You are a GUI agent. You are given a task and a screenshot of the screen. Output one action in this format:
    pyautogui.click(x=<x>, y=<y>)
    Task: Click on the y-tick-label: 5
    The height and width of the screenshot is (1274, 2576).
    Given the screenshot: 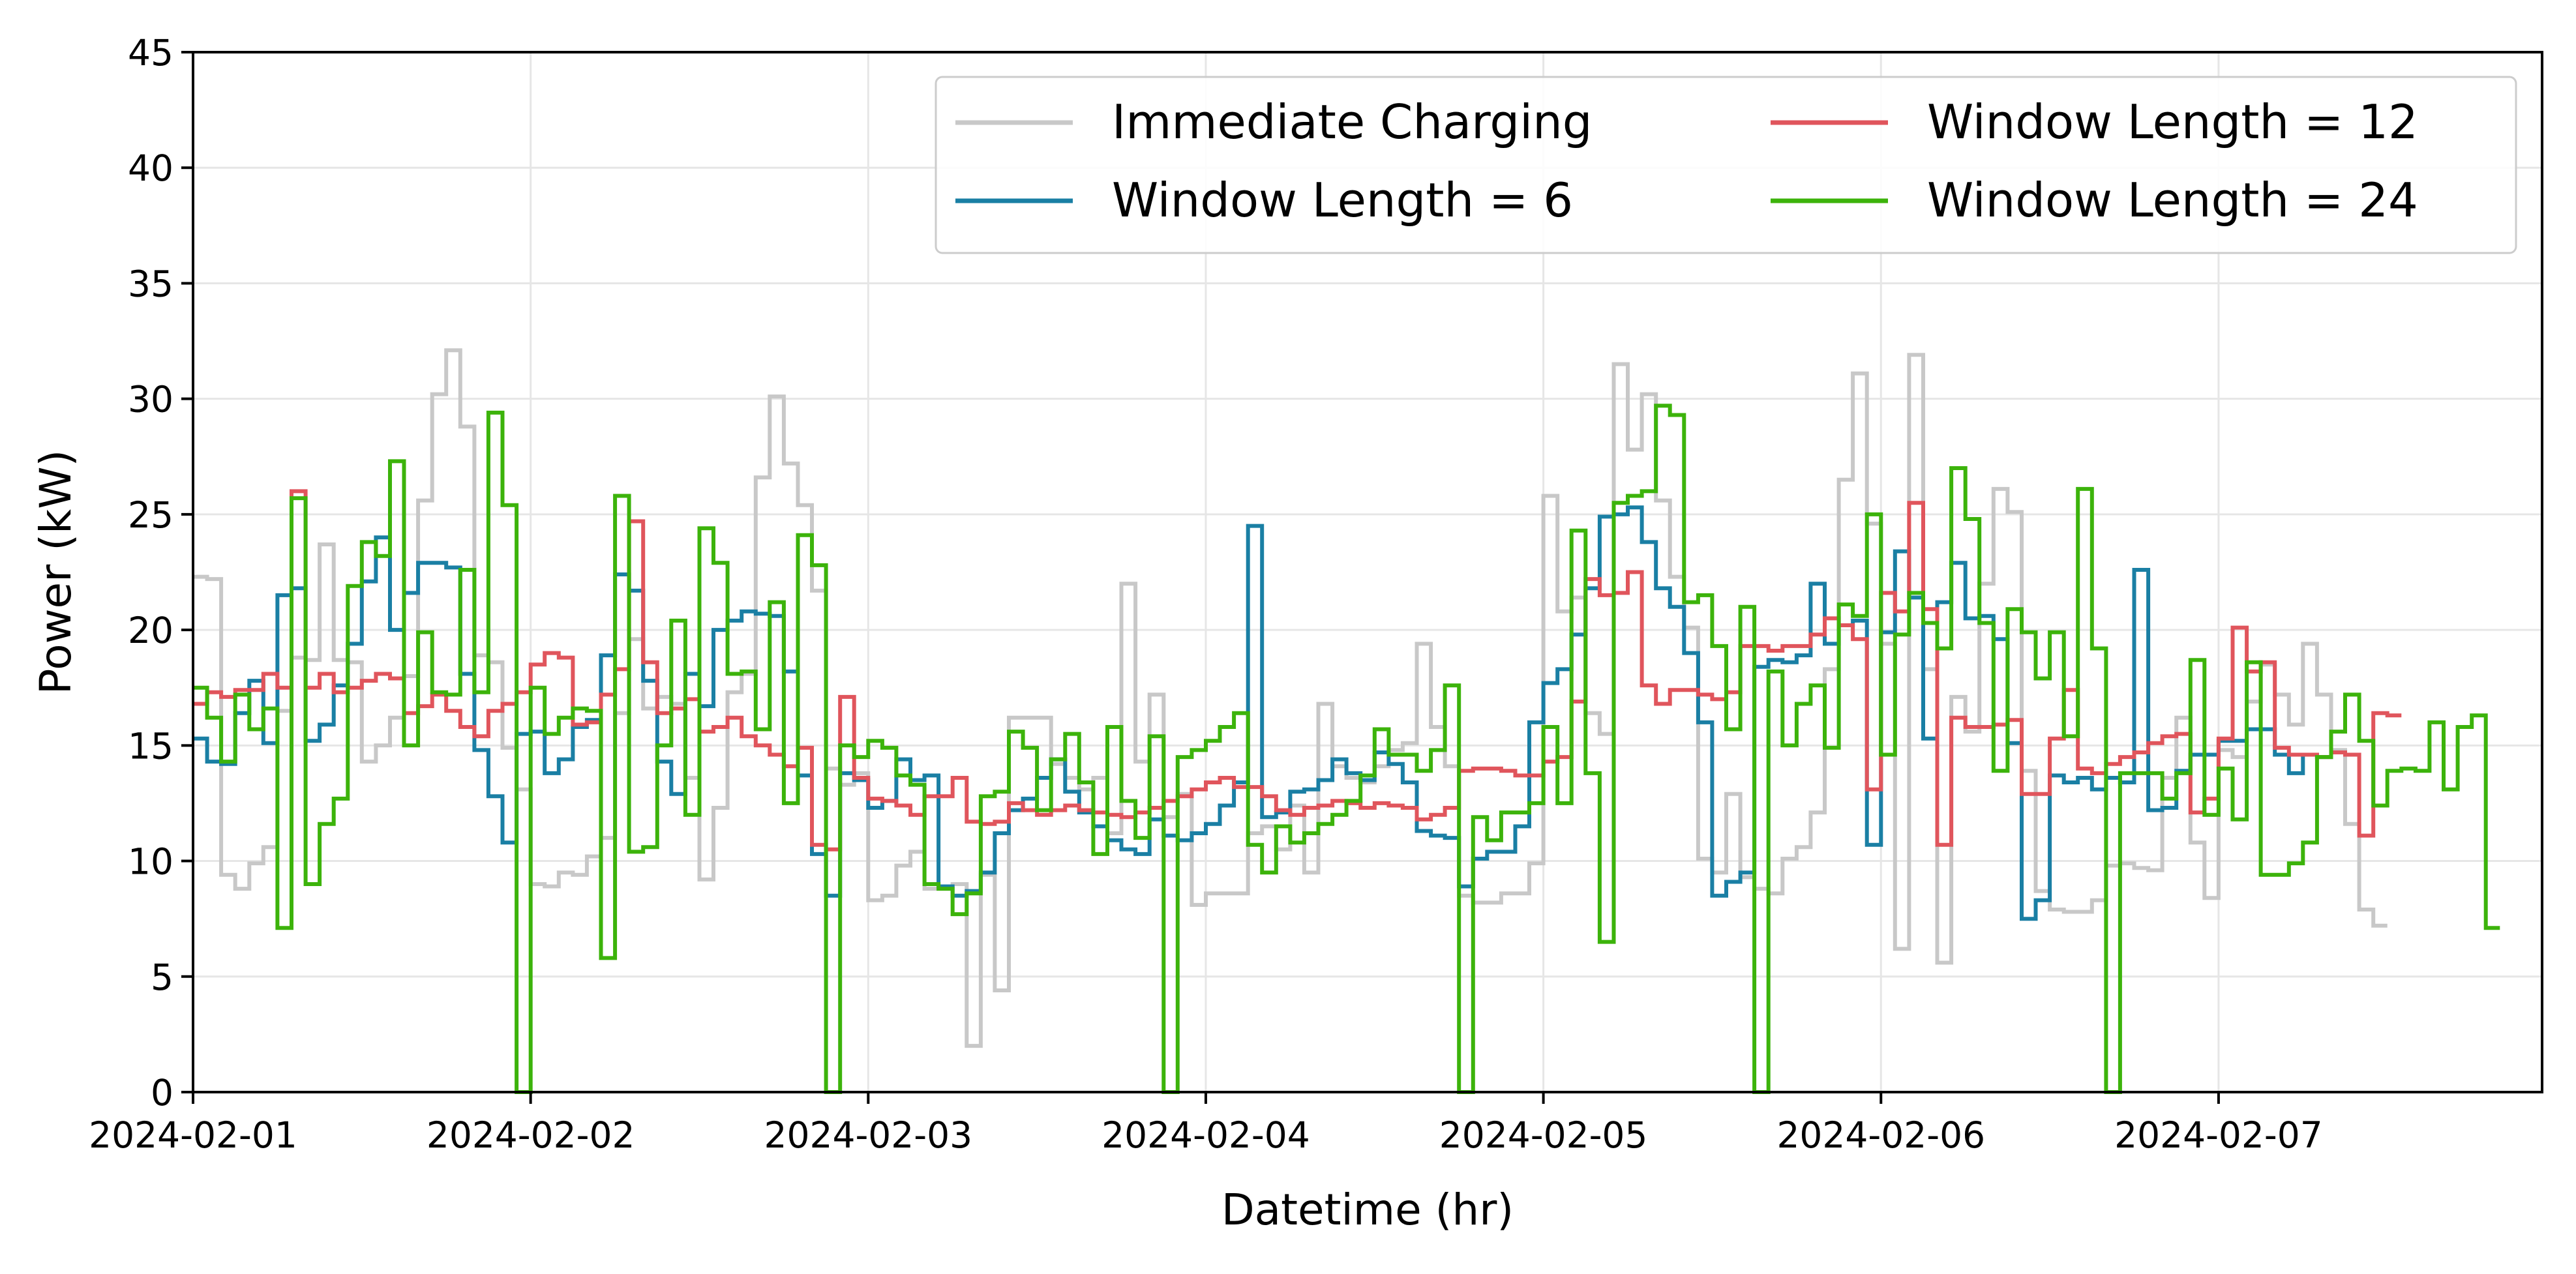 What is the action you would take?
    pyautogui.click(x=162, y=977)
    